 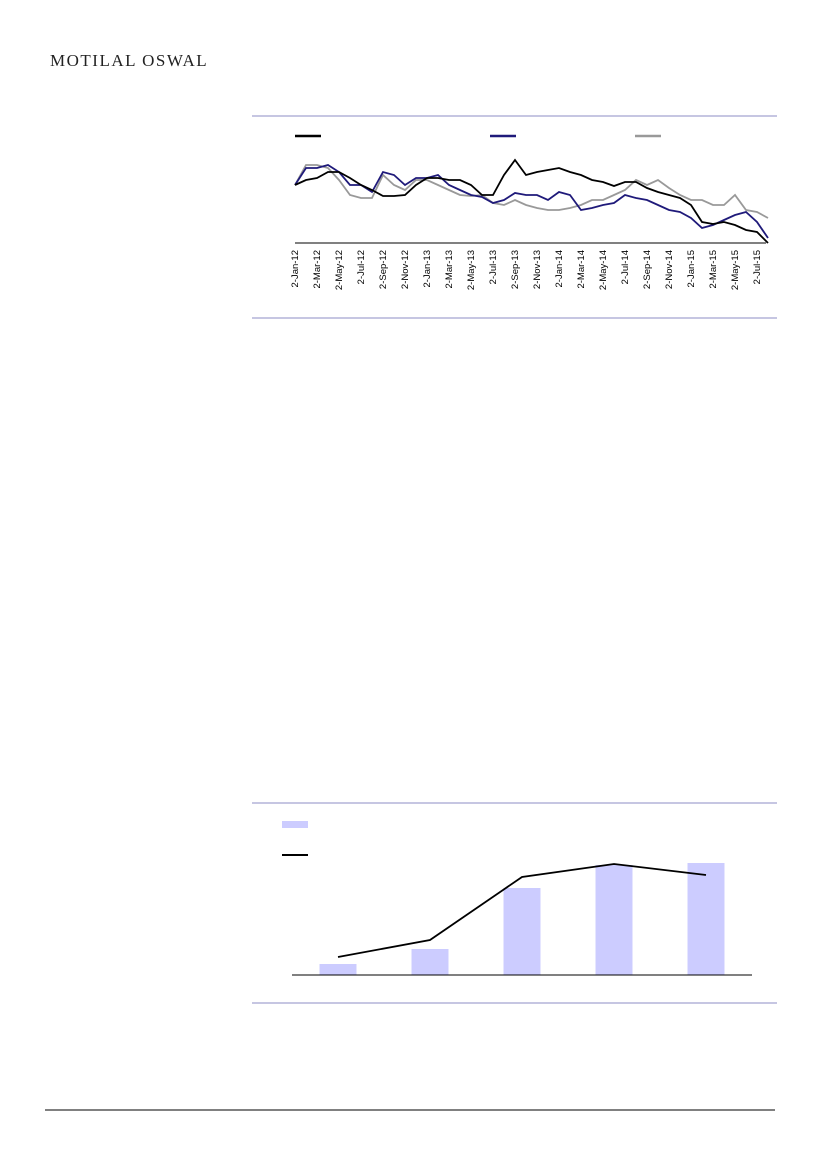 What do you see at coordinates (295, 824) in the screenshot?
I see `legend-swatch` at bounding box center [295, 824].